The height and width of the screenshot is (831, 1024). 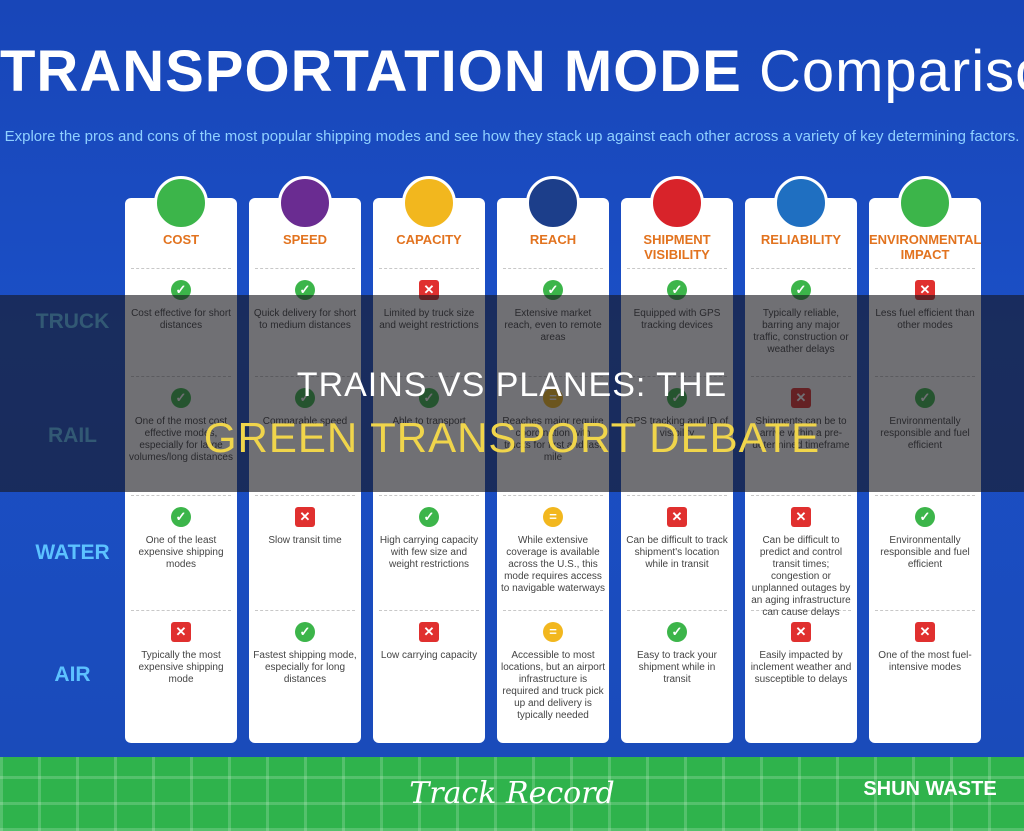 I want to click on site-name: SHUN WASTE, so click(x=930, y=789).